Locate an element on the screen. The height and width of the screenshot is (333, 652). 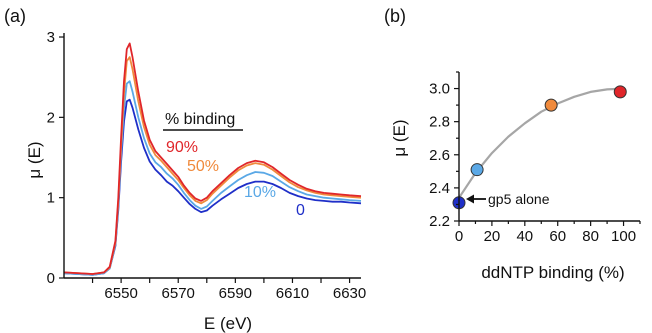
series-label-90pct: 90% is located at coordinates (182, 147).